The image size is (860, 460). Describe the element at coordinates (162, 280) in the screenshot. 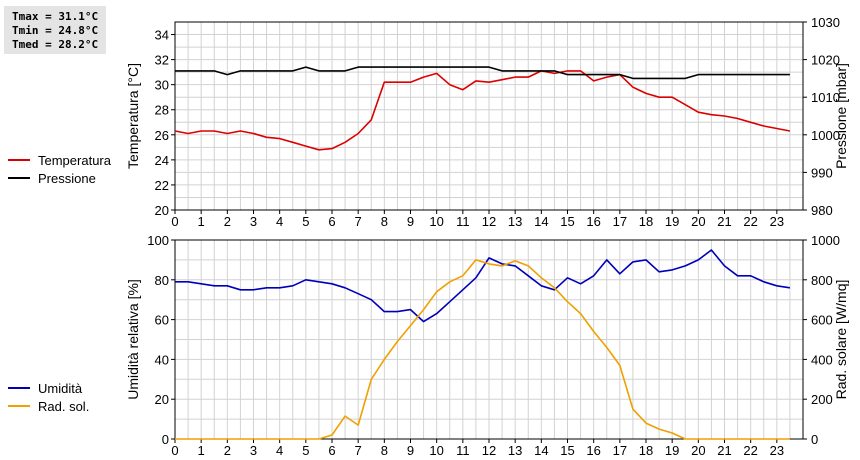

I see `left-tick-label: 80` at that location.